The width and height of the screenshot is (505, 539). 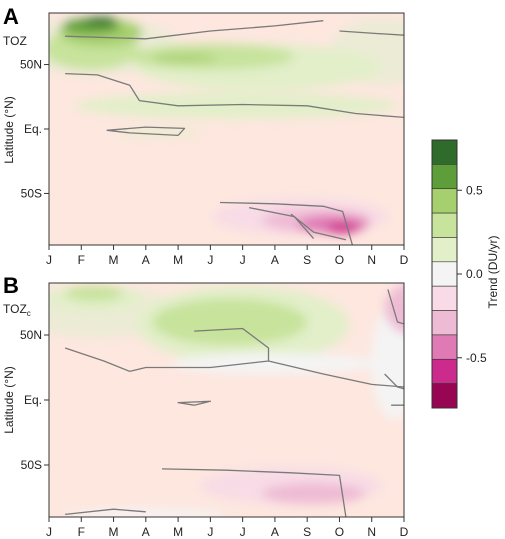 I want to click on panel-a-y-axis: 50N Eq. 50S, so click(x=34, y=129).